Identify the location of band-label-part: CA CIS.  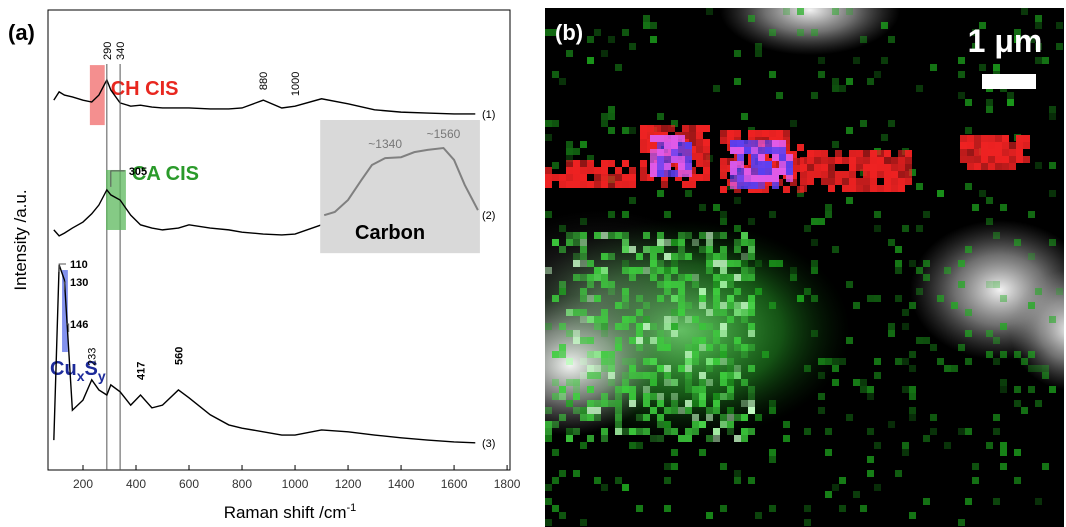
(165, 174).